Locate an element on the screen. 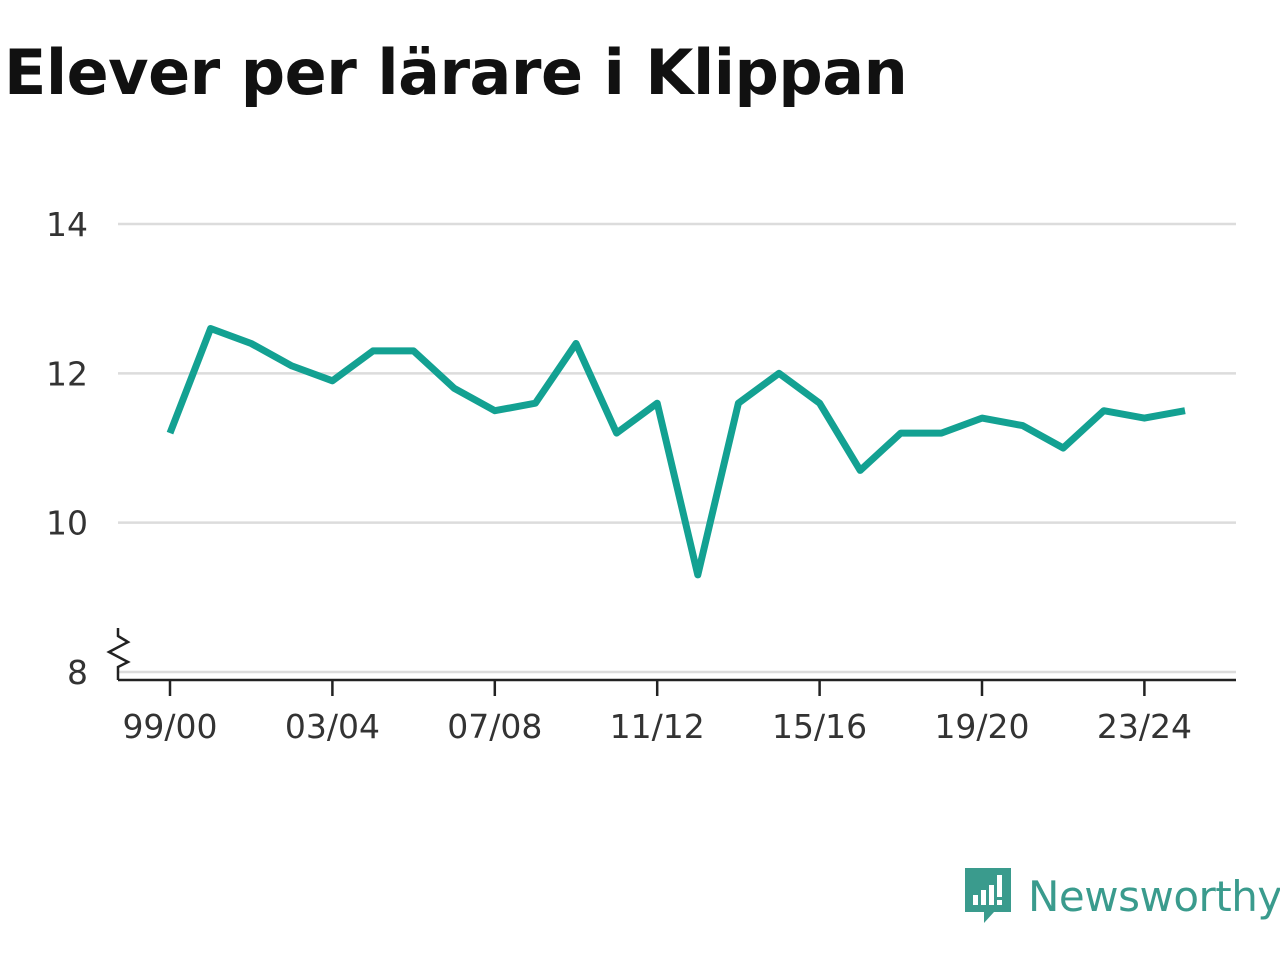 The image size is (1280, 960). x-axis is located at coordinates (671, 655).